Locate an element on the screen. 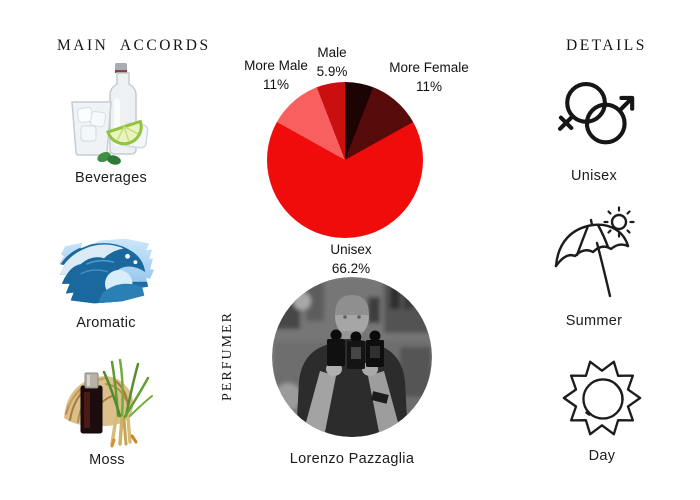  pie-label-male: Male 5.9% is located at coordinates (332, 62).